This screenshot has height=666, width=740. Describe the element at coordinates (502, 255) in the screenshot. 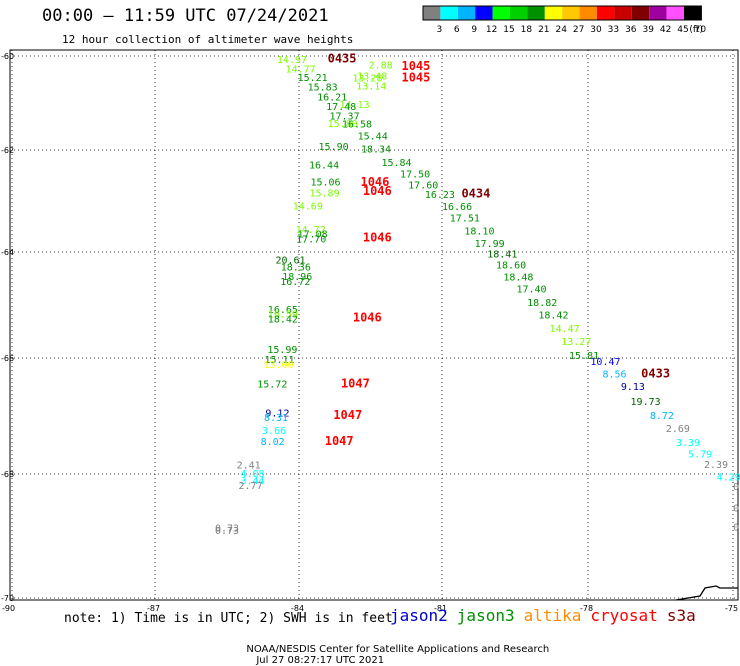

I see `wave-height-label: 18.41` at that location.